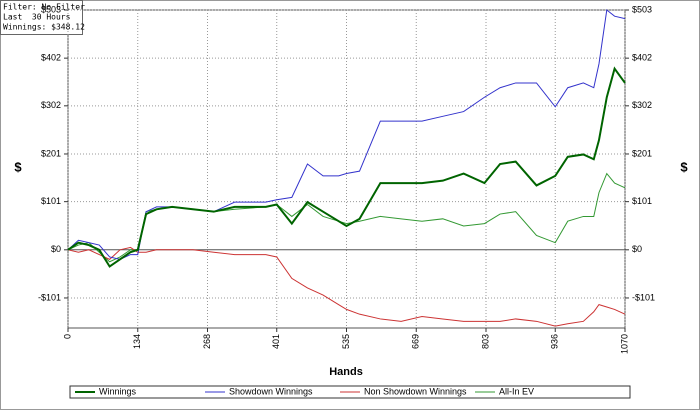  What do you see at coordinates (271, 391) in the screenshot?
I see `legend-label: Showdown Winnings` at bounding box center [271, 391].